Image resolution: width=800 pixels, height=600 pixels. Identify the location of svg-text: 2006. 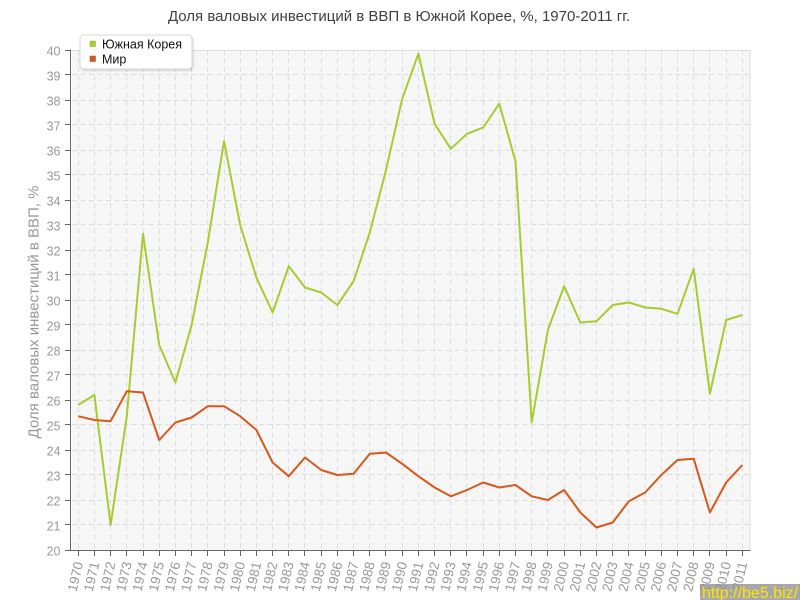
(658, 576).